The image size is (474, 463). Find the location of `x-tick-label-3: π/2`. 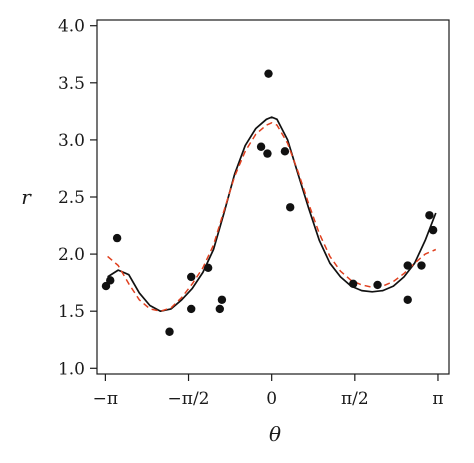

x-tick-label-3: π/2 is located at coordinates (355, 399).